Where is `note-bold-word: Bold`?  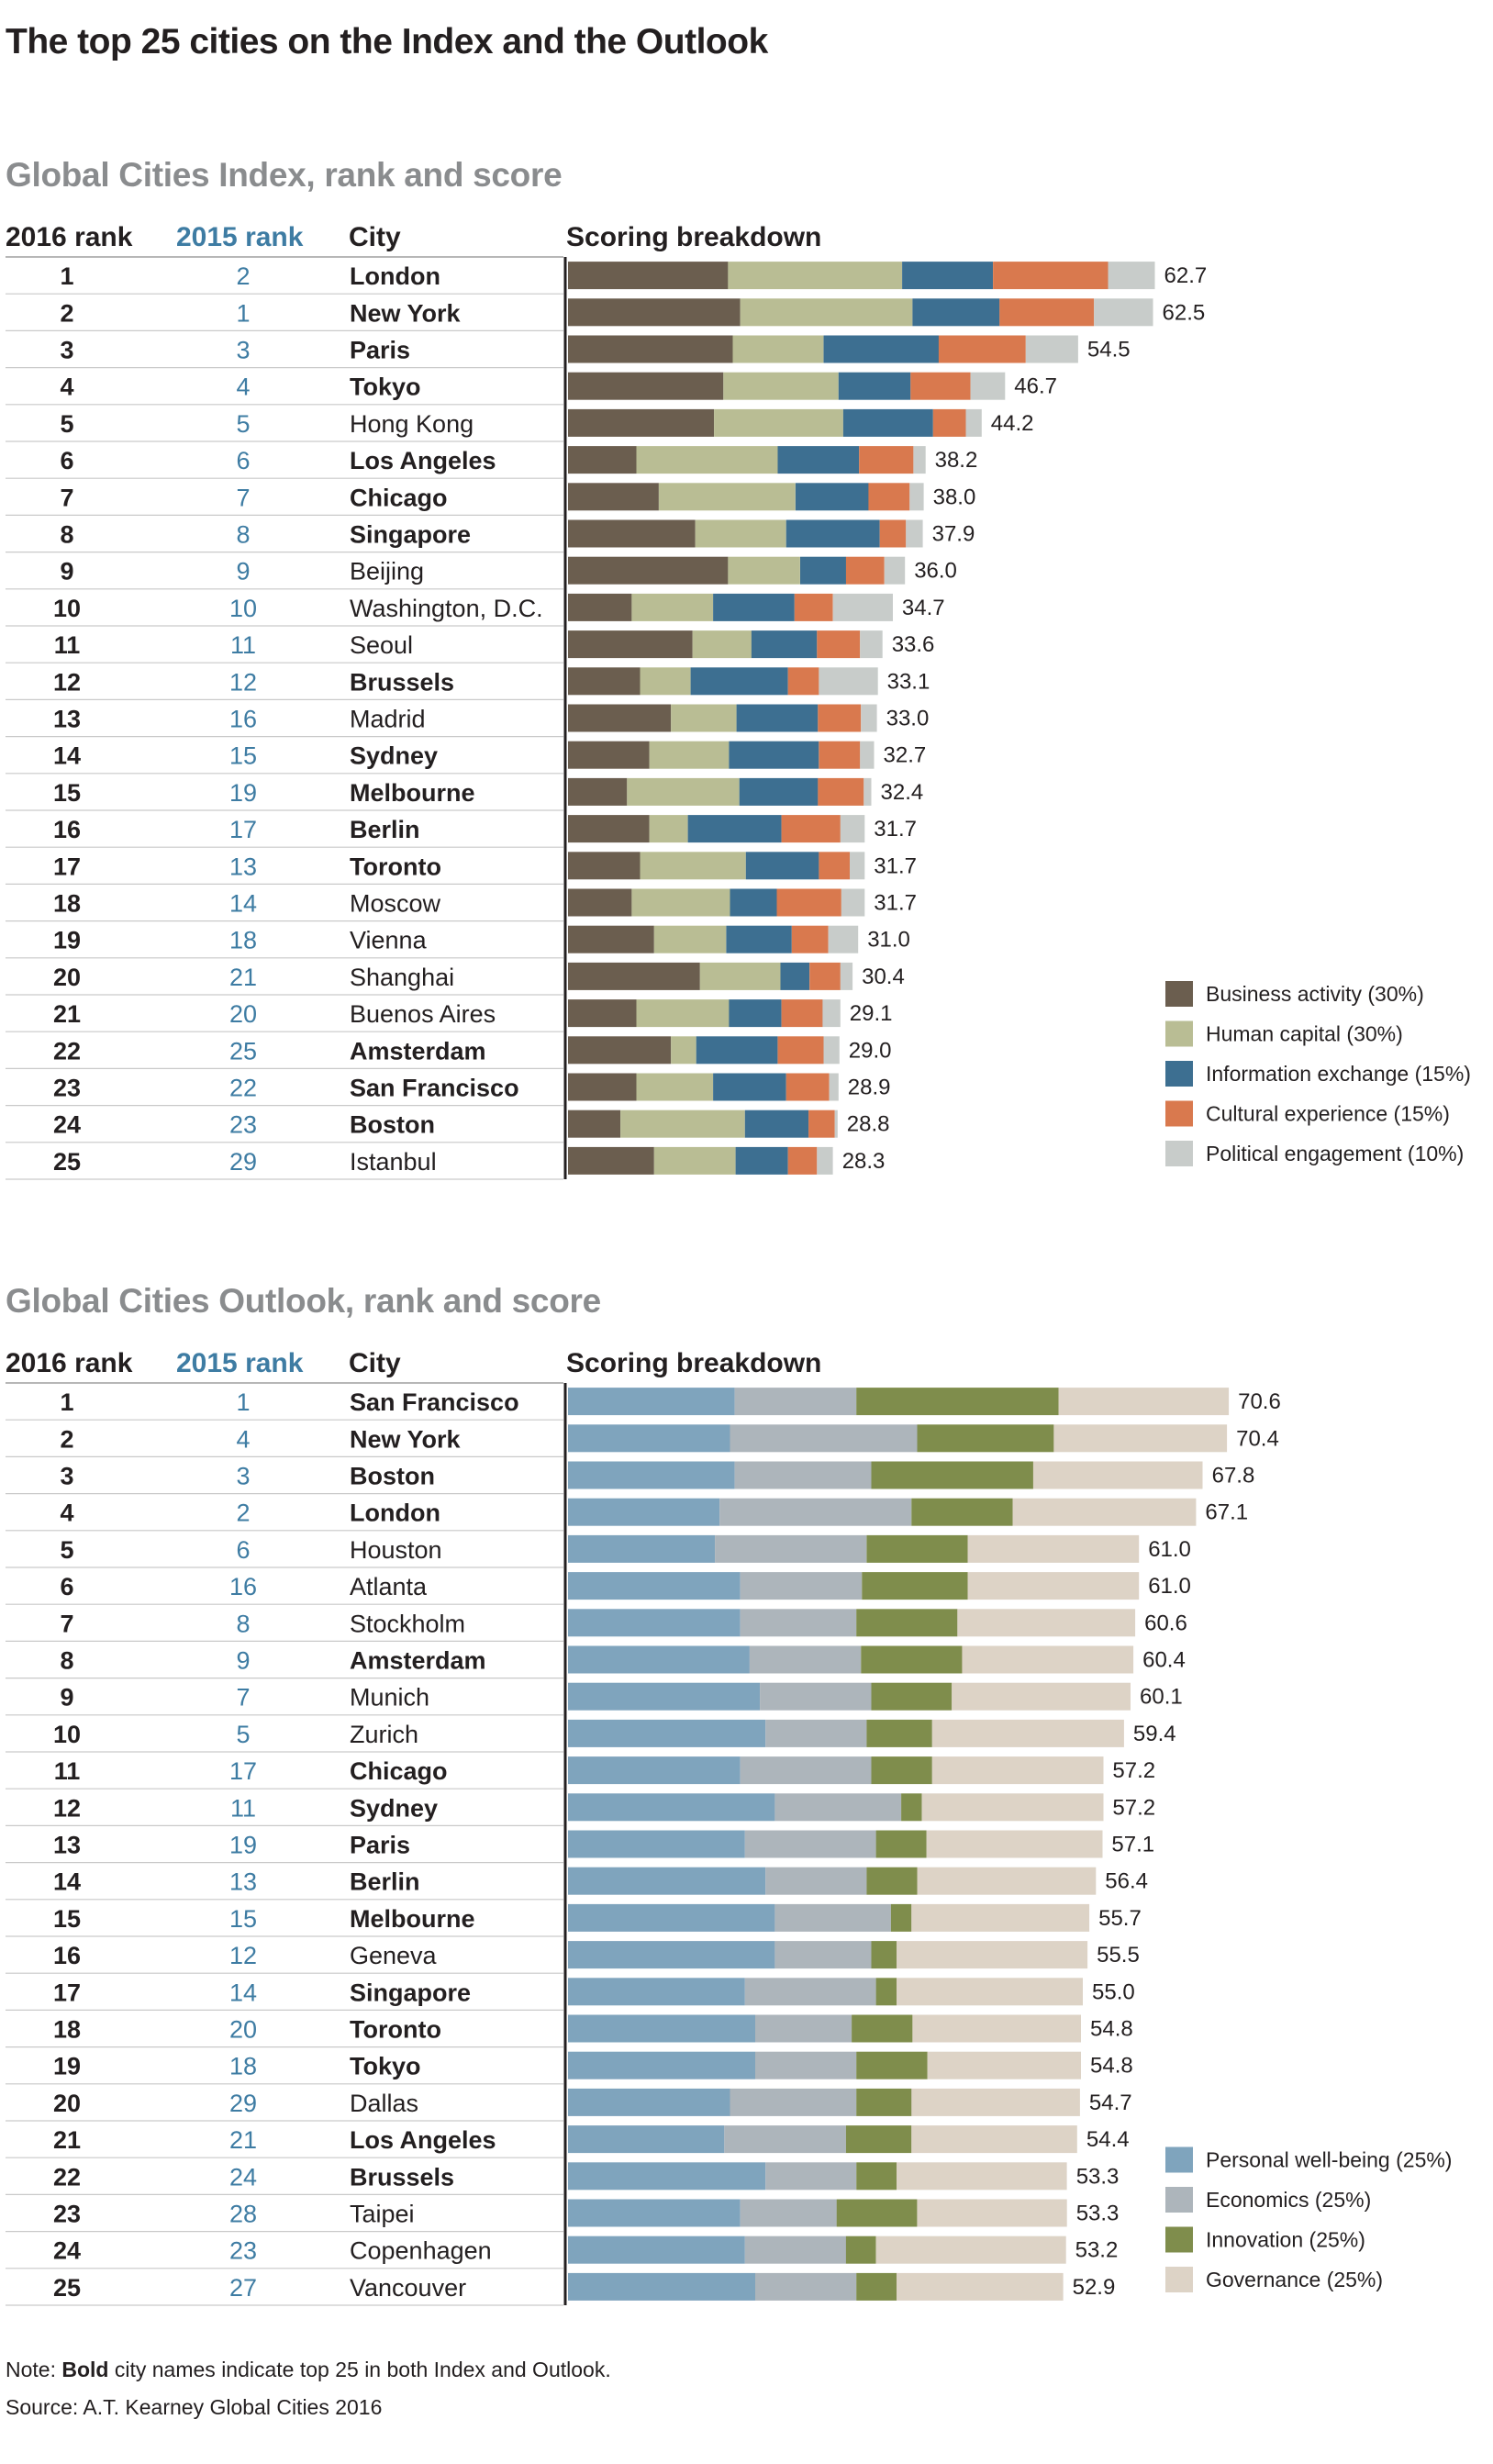
note-bold-word: Bold is located at coordinates (85, 2370).